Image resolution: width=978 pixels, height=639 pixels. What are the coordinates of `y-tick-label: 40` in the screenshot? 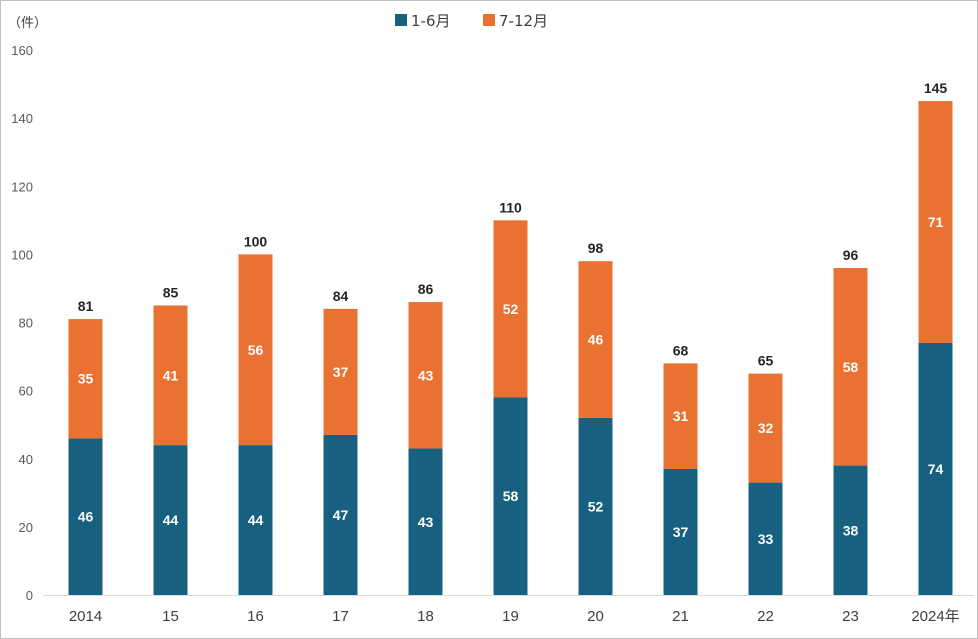 It's located at (26, 459).